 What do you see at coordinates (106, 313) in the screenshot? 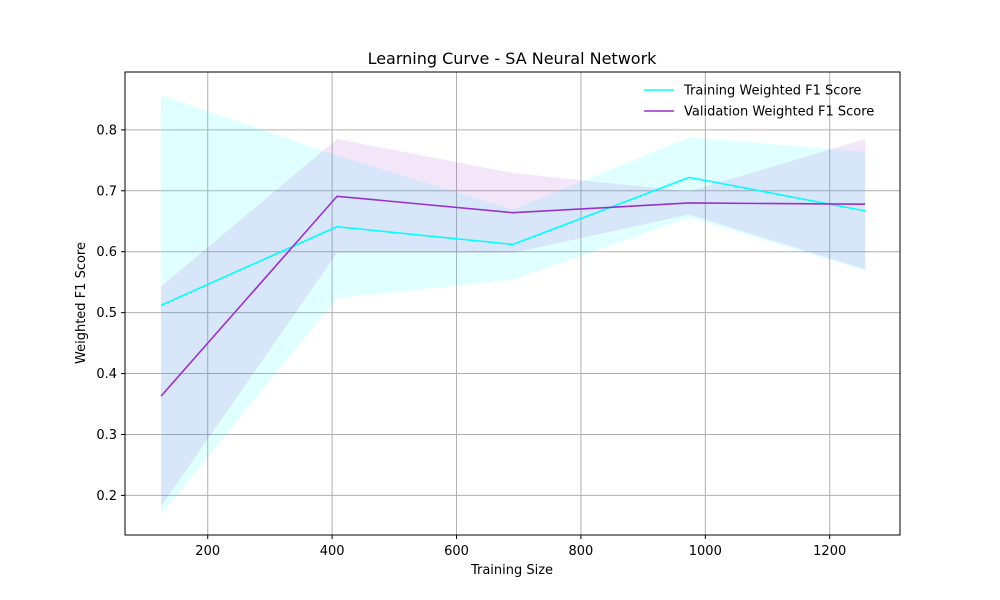
I see `y-tick-label: 0.5` at bounding box center [106, 313].